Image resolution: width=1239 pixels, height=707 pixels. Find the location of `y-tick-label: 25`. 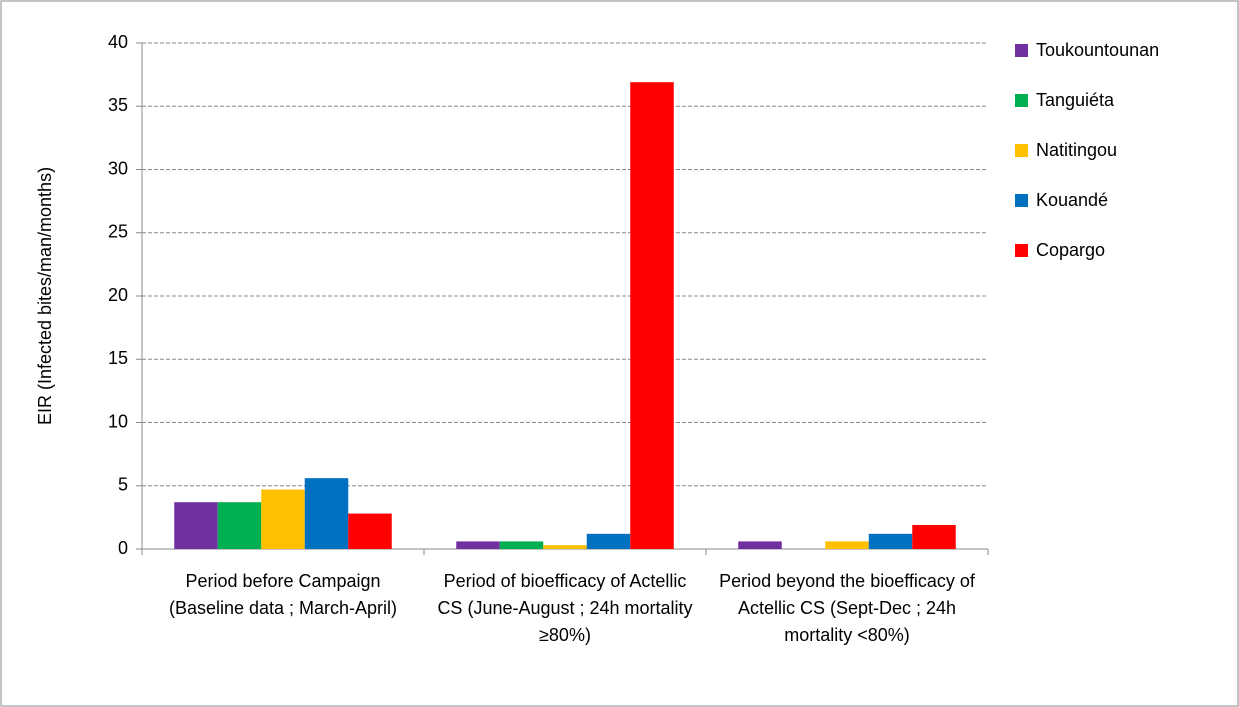

y-tick-label: 25 is located at coordinates (118, 232).